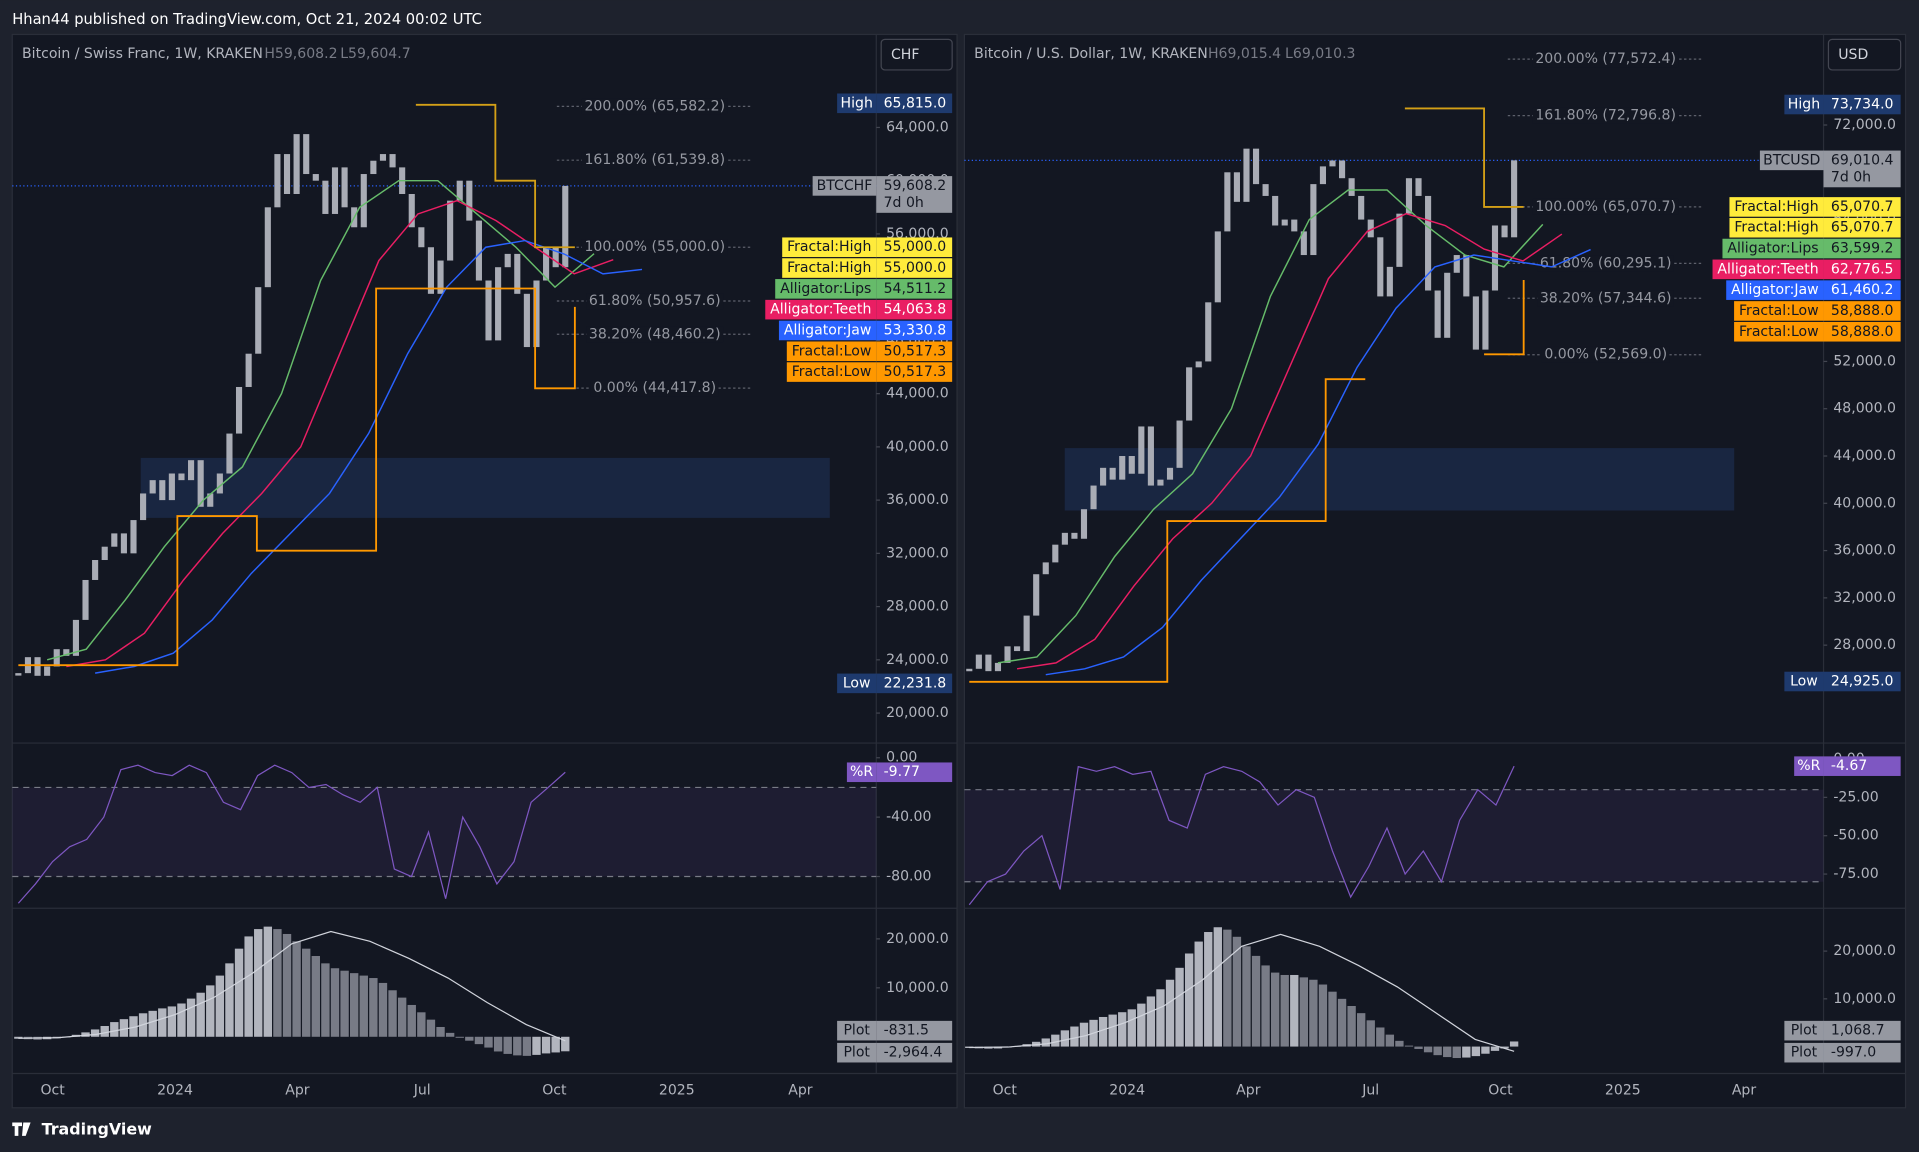  I want to click on osc-tick-label: 10,000.0, so click(1864, 999).